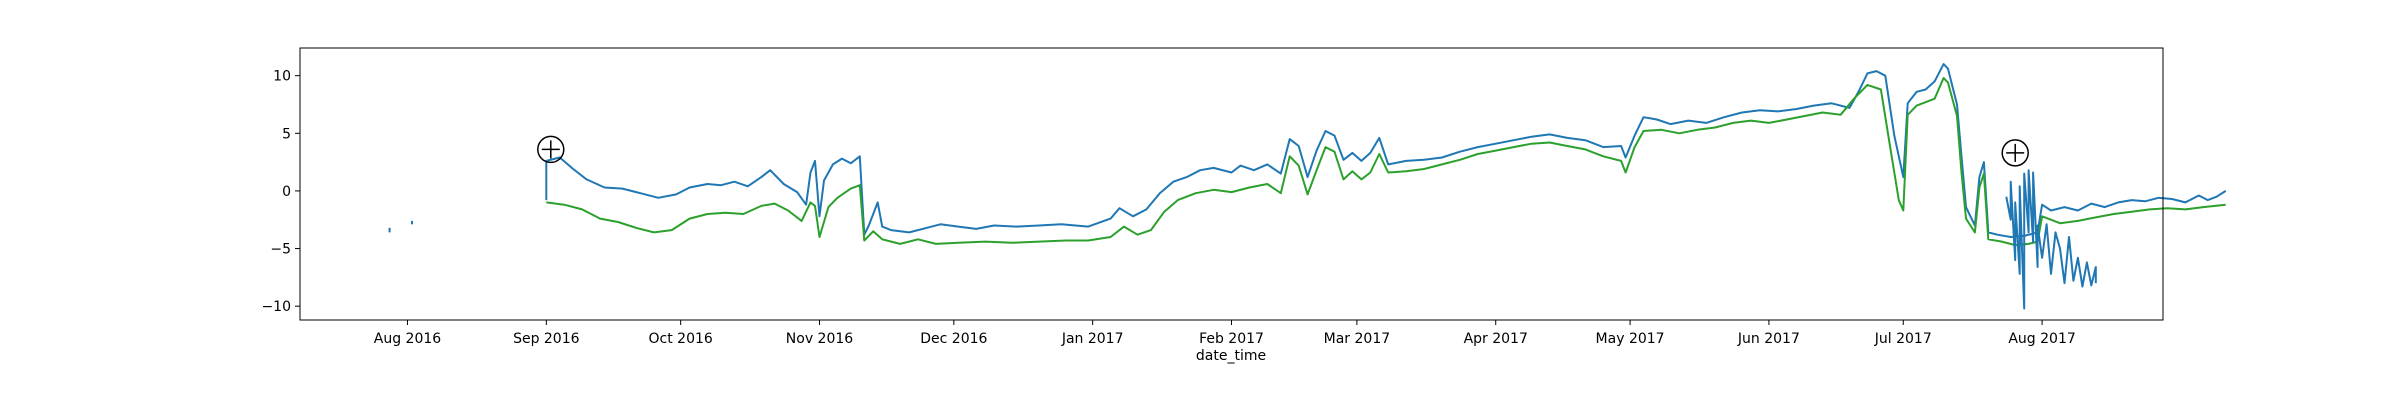 The width and height of the screenshot is (2400, 400). Describe the element at coordinates (1496, 339) in the screenshot. I see `x-tick-label: Apr 2017` at that location.